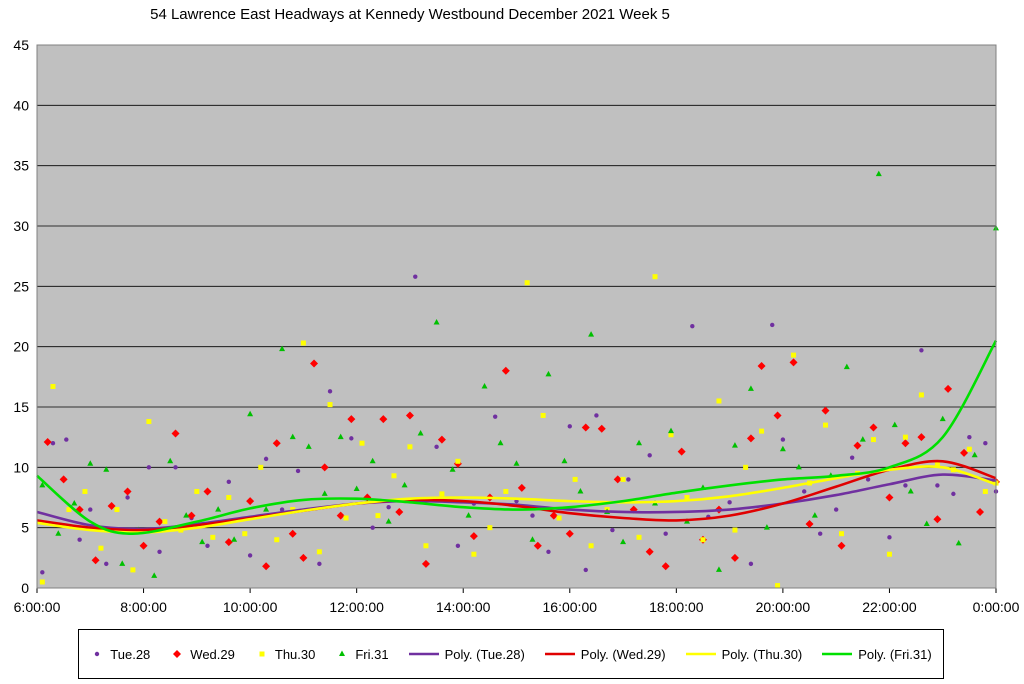 The width and height of the screenshot is (1024, 684). I want to click on y-tick-label: 25, so click(21, 286).